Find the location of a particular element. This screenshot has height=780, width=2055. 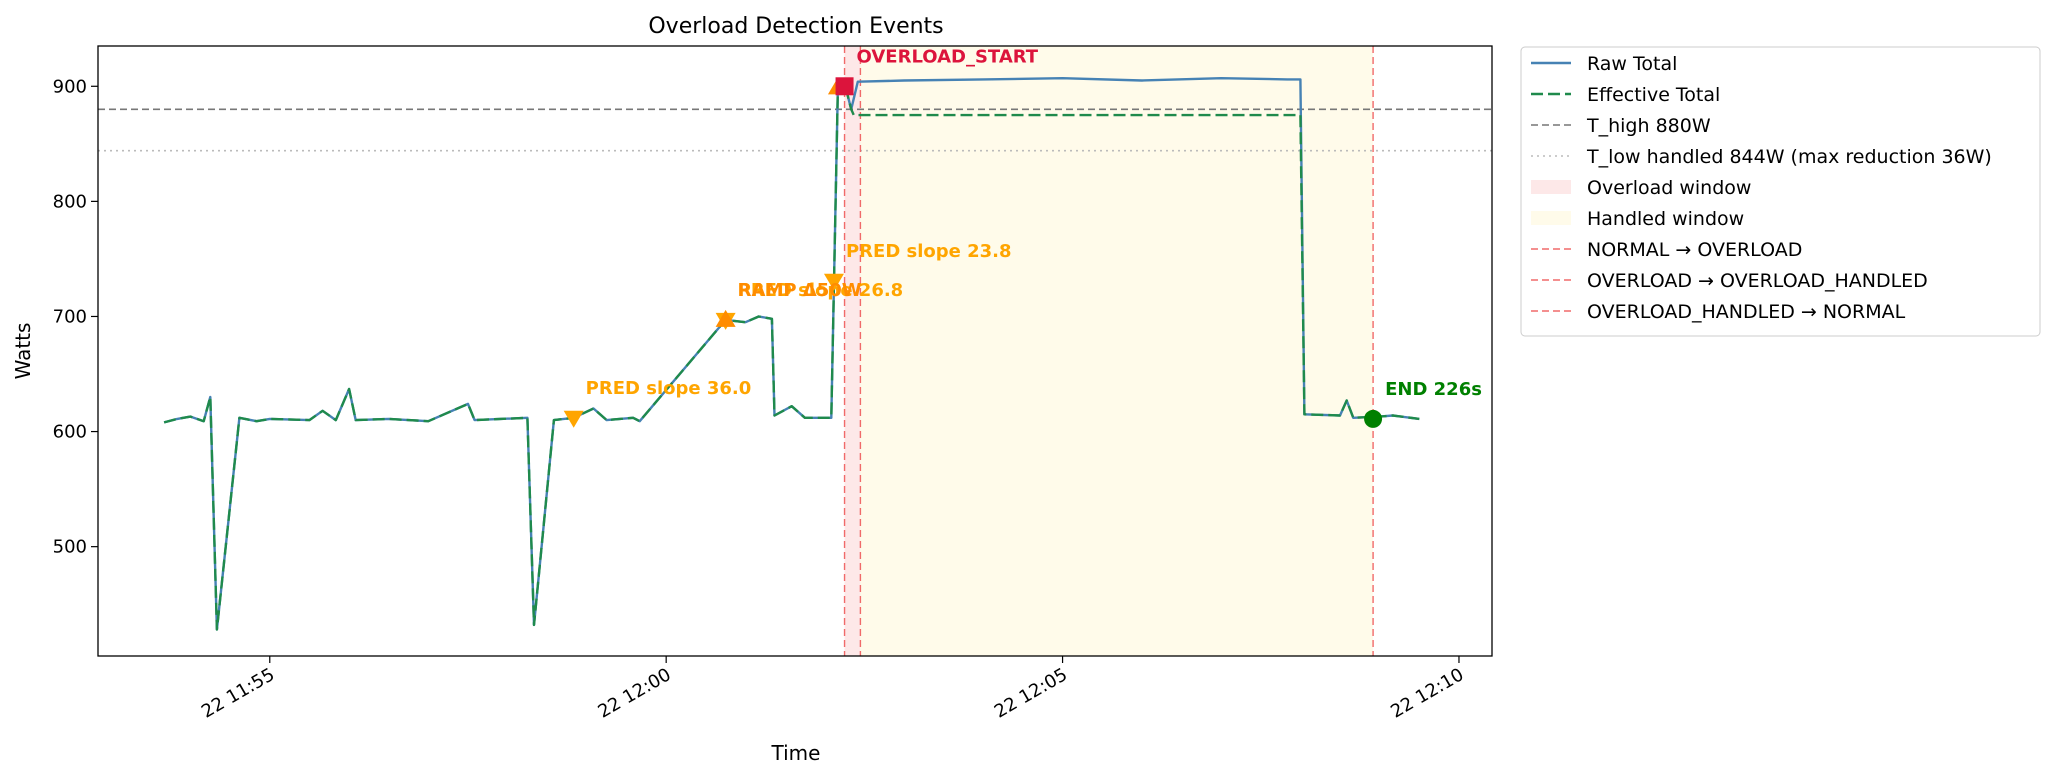

legend-label-6: NORMAL → OVERLOAD is located at coordinates (1694, 250).